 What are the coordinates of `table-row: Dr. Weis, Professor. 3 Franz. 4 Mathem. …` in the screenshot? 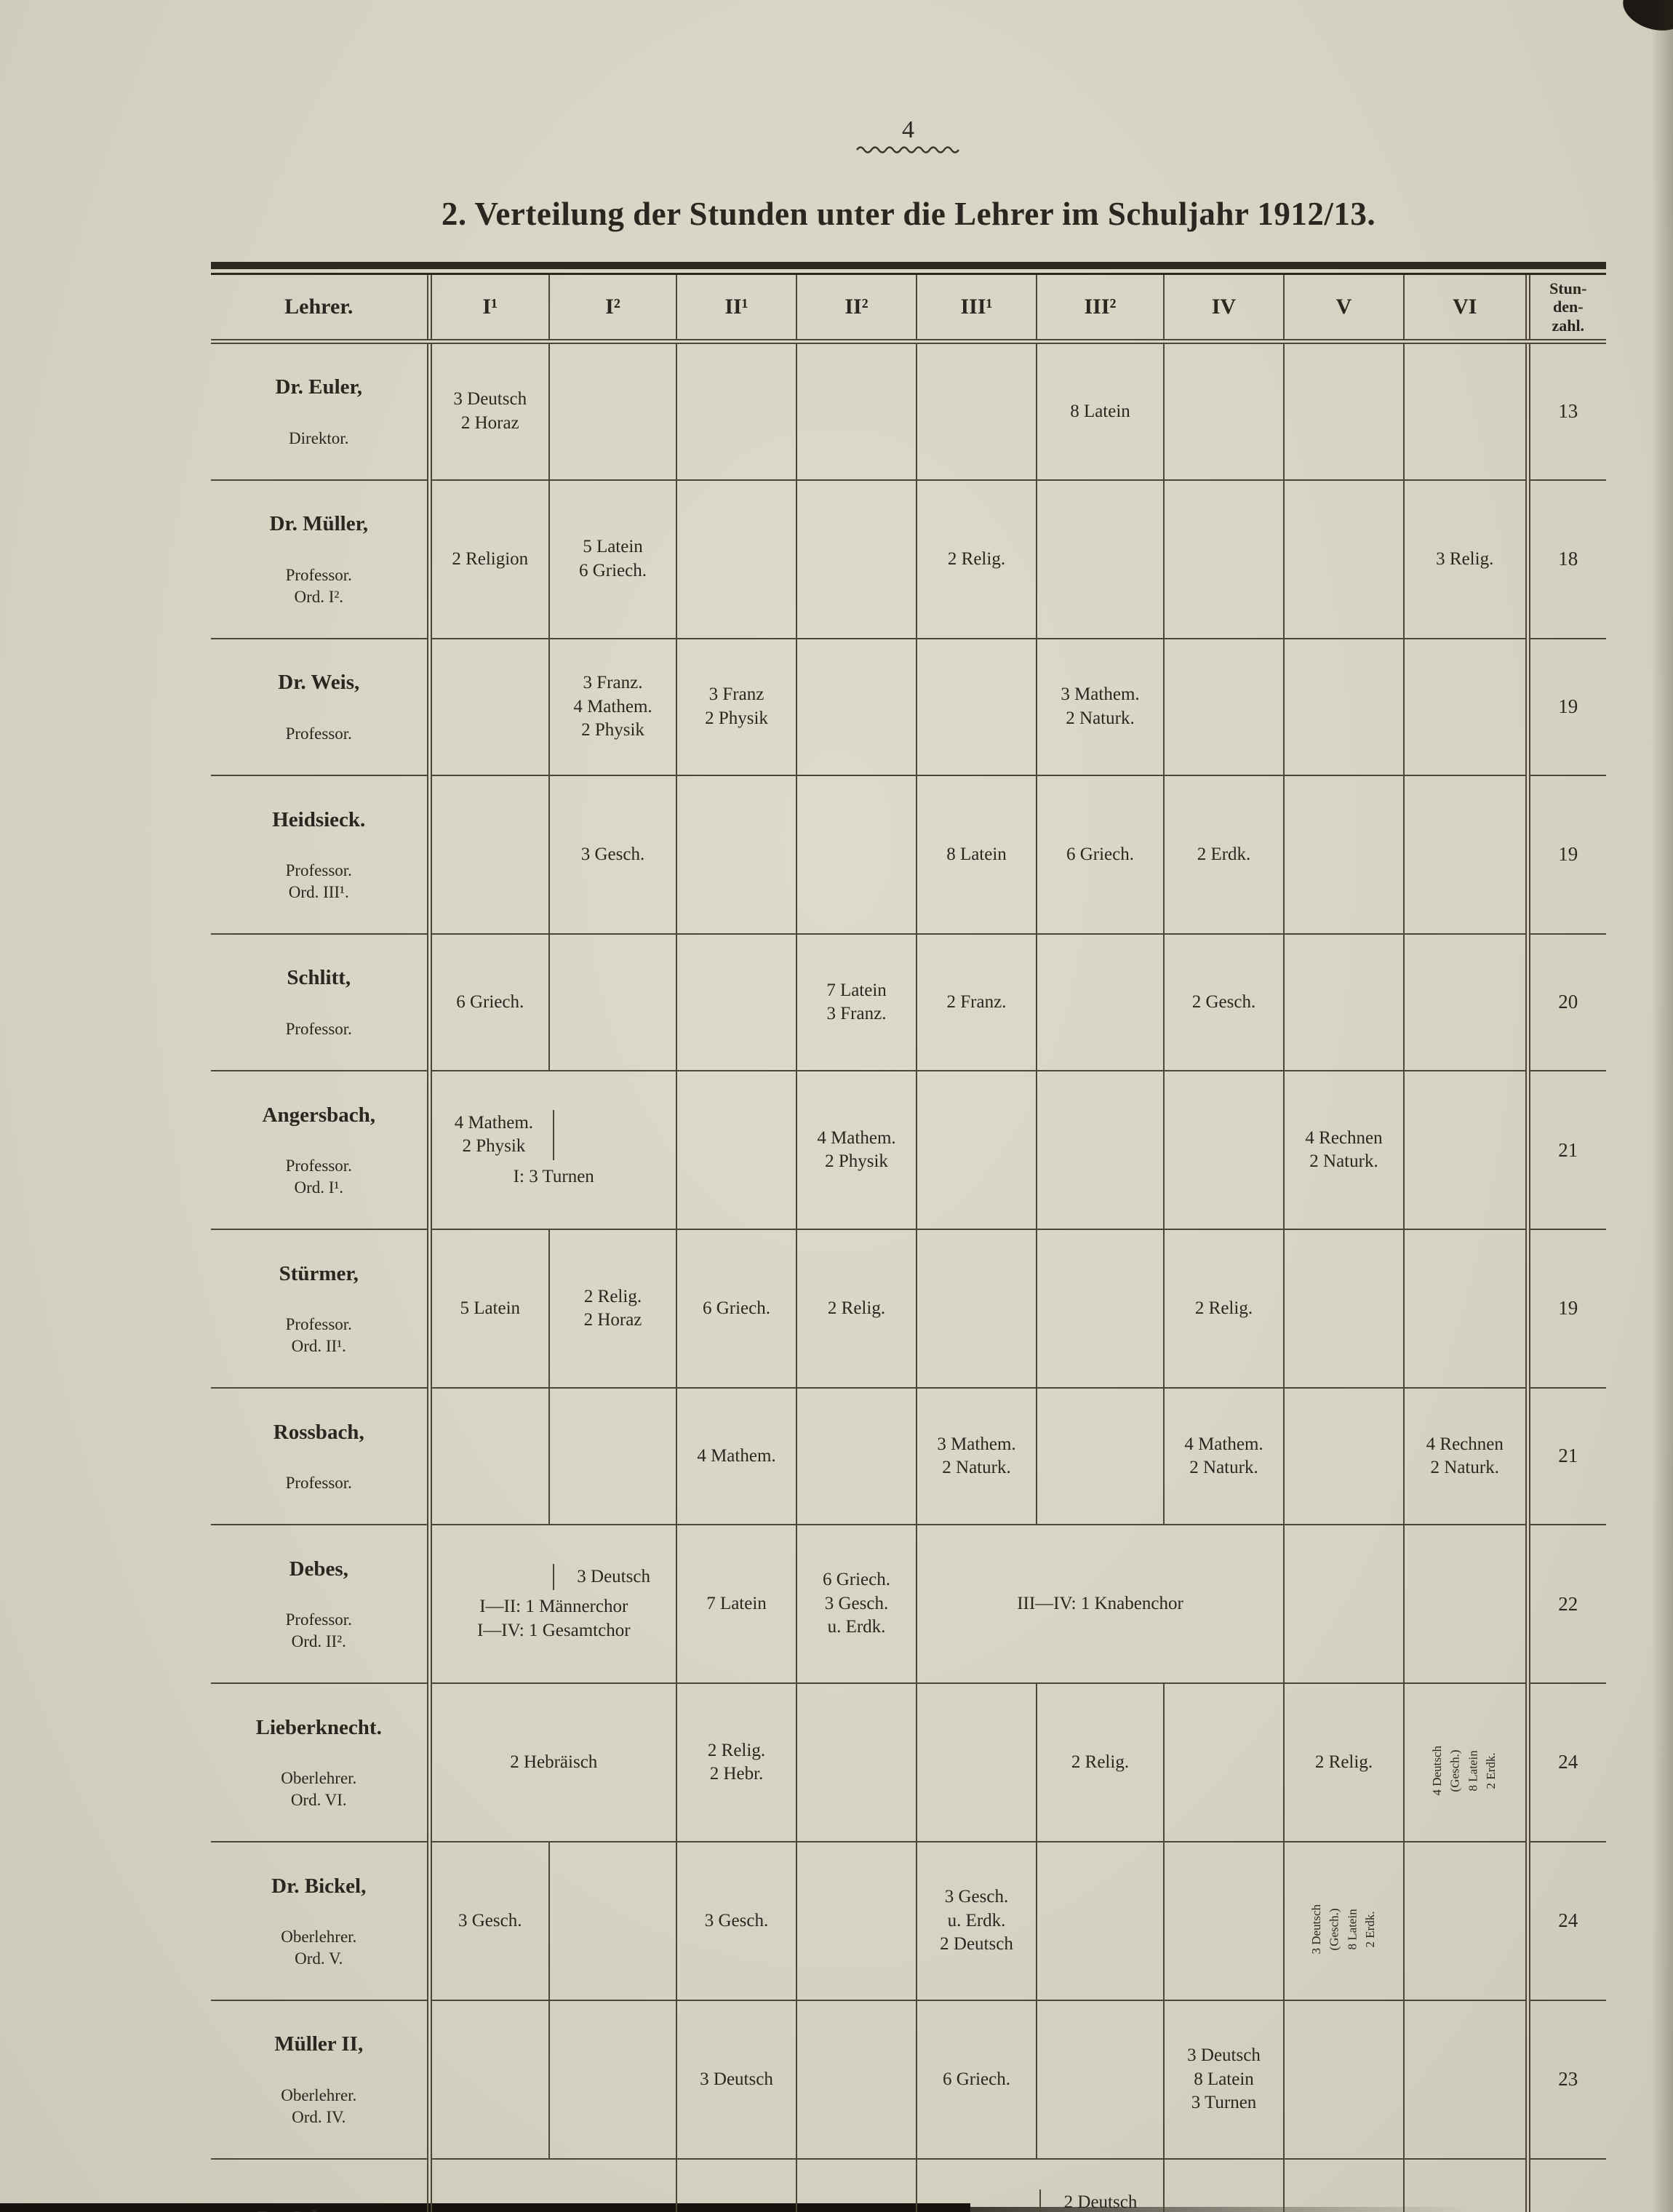 It's located at (908, 707).